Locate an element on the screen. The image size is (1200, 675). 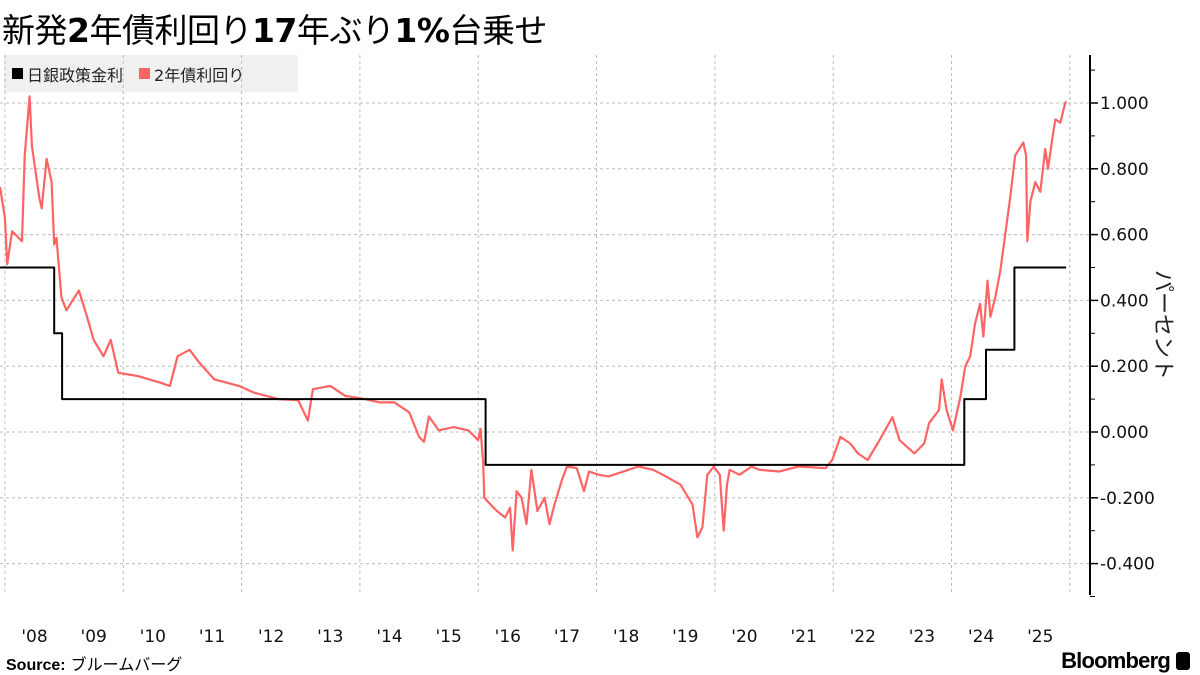
x-tick-label: '17 is located at coordinates (567, 637).